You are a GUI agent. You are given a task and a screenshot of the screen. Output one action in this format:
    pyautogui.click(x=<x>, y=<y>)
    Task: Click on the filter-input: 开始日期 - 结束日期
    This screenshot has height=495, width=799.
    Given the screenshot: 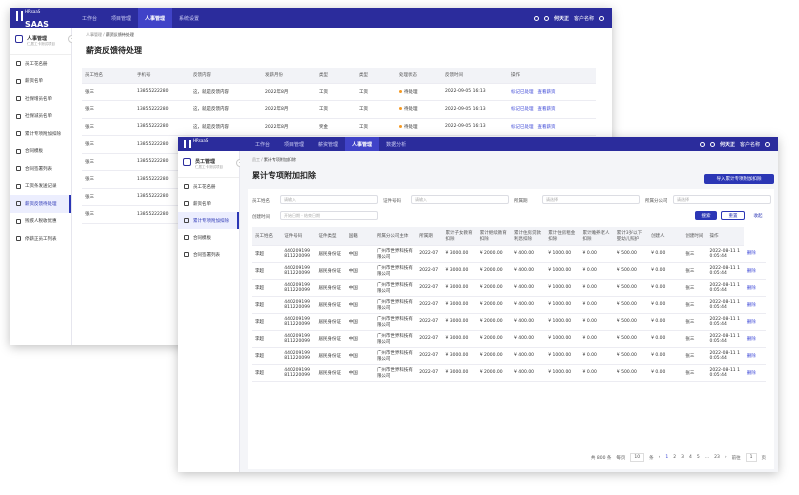 What is the action you would take?
    pyautogui.click(x=329, y=215)
    